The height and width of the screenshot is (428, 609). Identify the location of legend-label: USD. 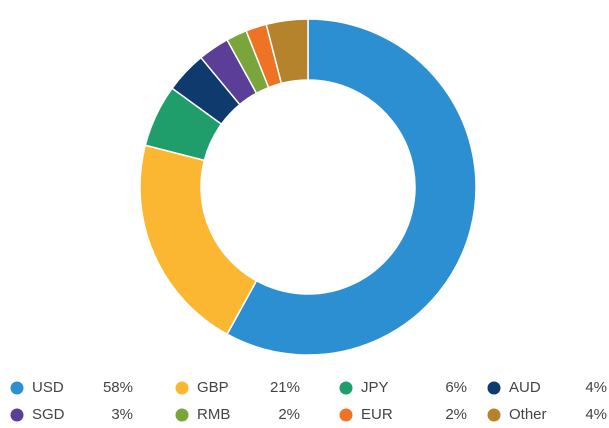
(48, 387).